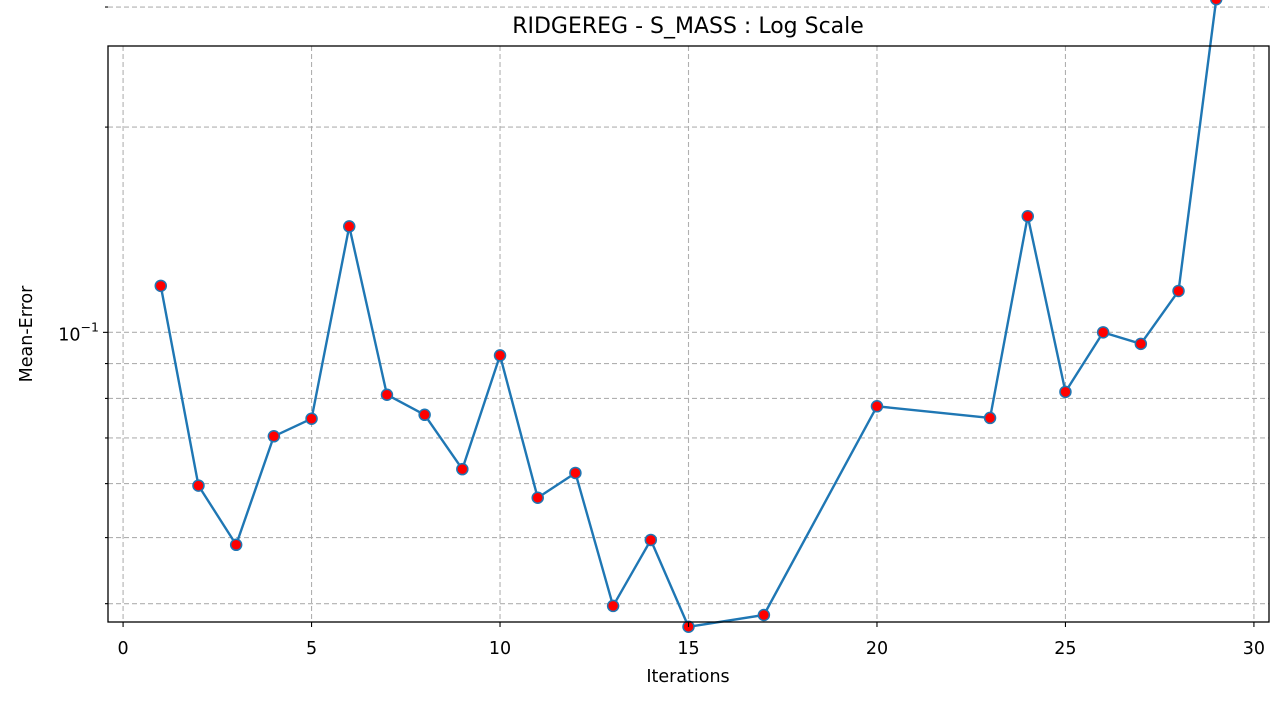  I want to click on x-tick-labels: 0 5 10 15 20 25 30, so click(692, 649).